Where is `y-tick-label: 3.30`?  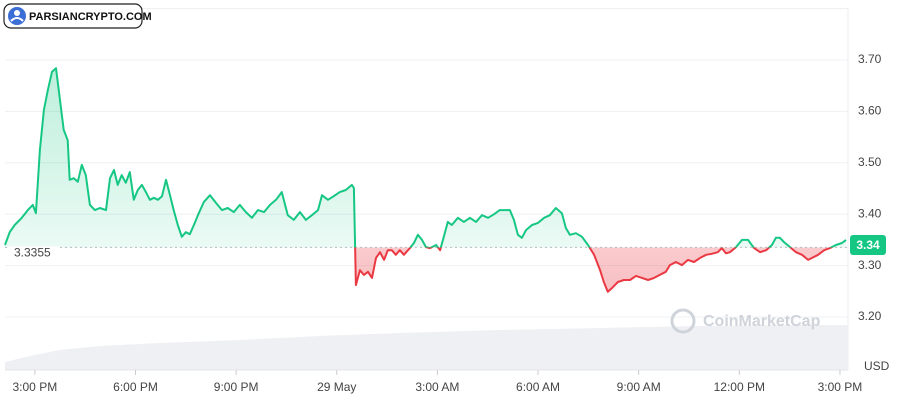
y-tick-label: 3.30 is located at coordinates (870, 265).